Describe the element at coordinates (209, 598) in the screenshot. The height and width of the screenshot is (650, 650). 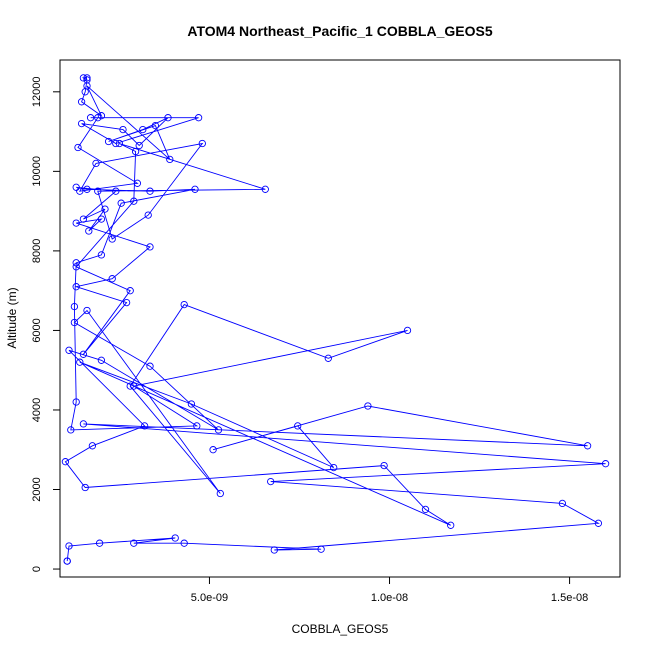
I see `x-tick-label: 5.0e-09` at that location.